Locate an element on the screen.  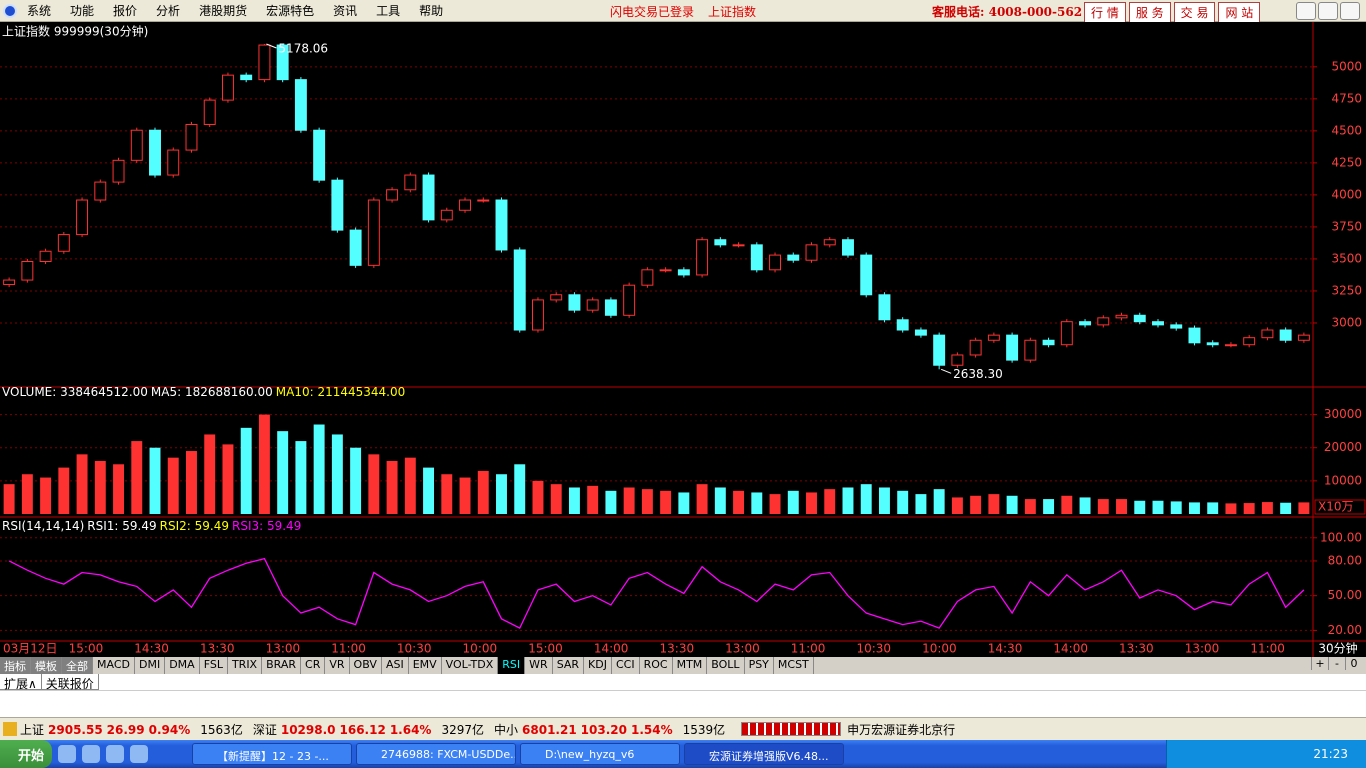
sub-tab: 关联报价 is located at coordinates (70, 682).